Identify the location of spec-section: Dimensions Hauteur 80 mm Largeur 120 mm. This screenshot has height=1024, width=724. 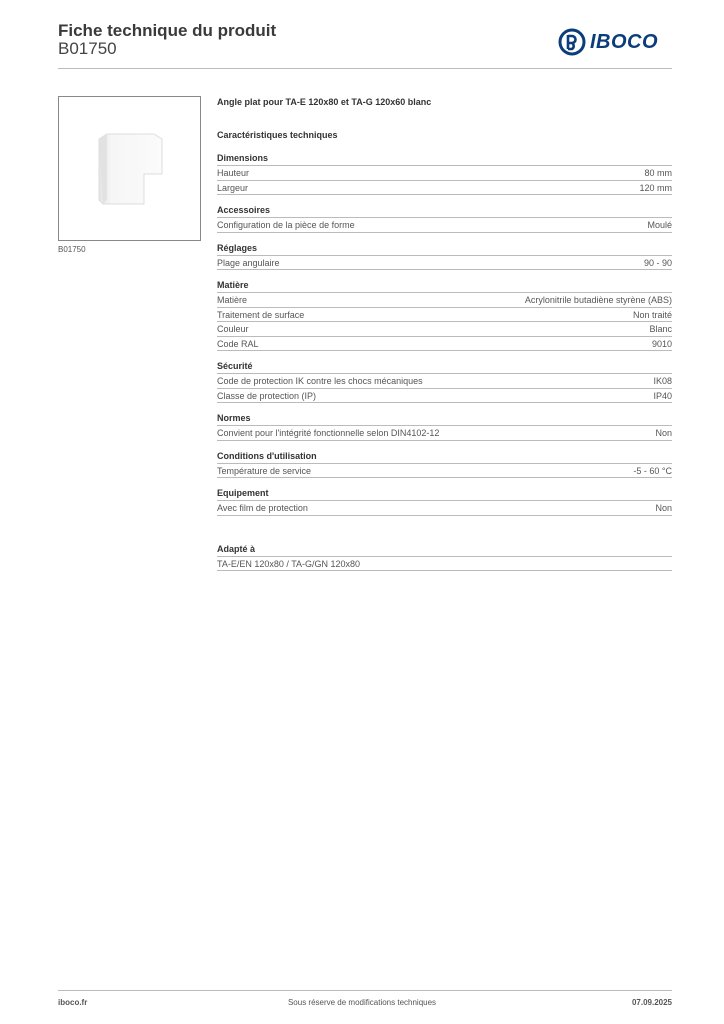
(444, 173).